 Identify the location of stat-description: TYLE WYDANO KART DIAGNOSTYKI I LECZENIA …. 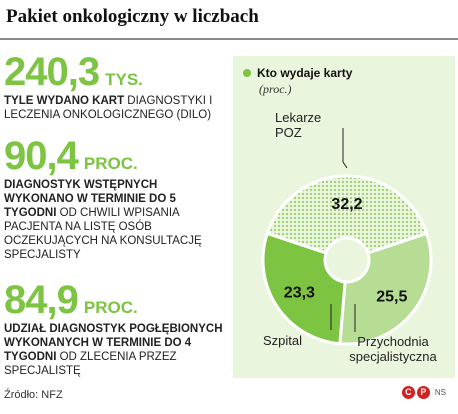
(115, 108).